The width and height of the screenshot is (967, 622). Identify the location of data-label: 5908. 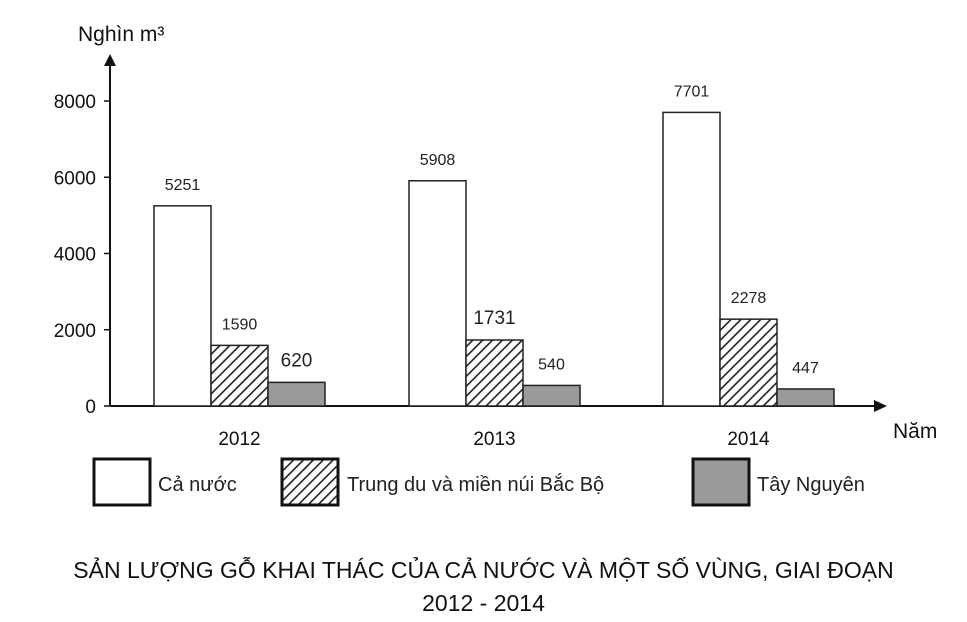
(438, 160).